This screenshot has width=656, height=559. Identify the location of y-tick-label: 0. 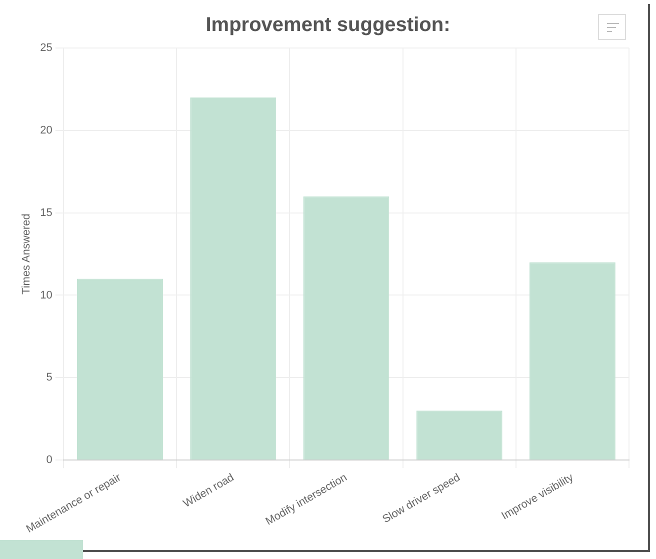
(49, 460).